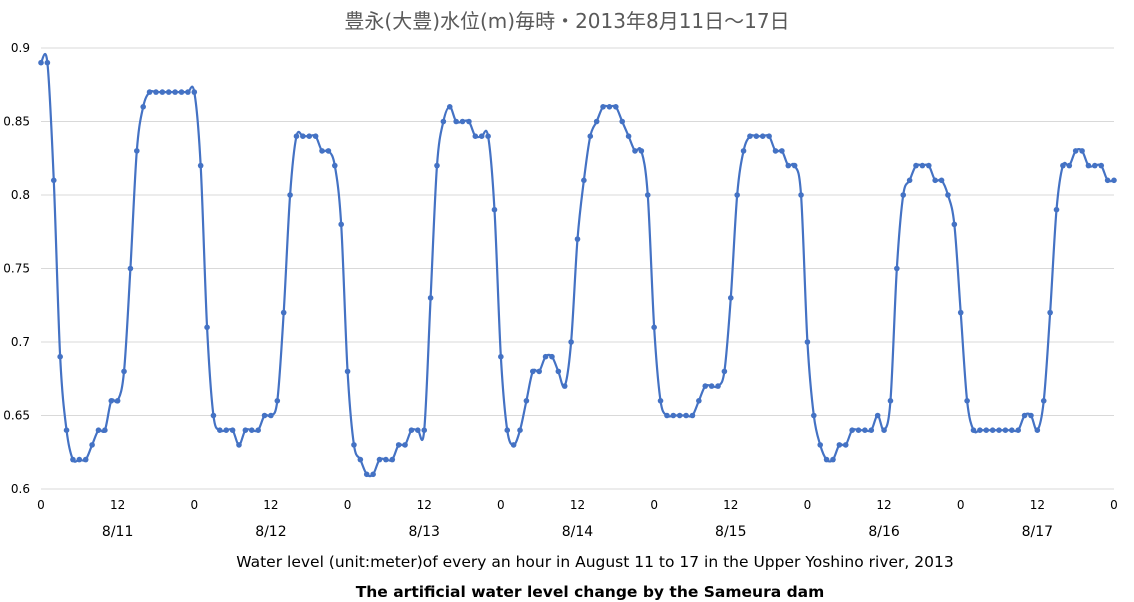 This screenshot has height=602, width=1134. Describe the element at coordinates (20, 48) in the screenshot. I see `y-tick-label: 0.9` at that location.